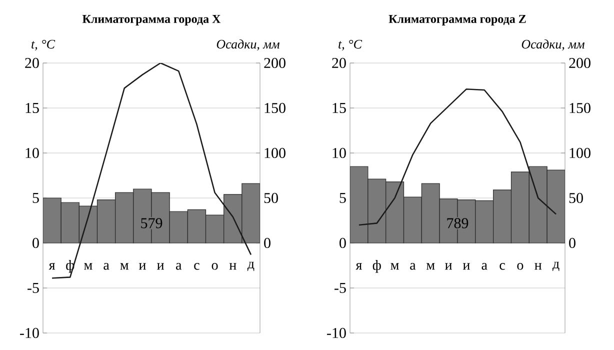  What do you see at coordinates (457, 20) in the screenshot?
I see `chart-title: Климатограмма города Z` at bounding box center [457, 20].